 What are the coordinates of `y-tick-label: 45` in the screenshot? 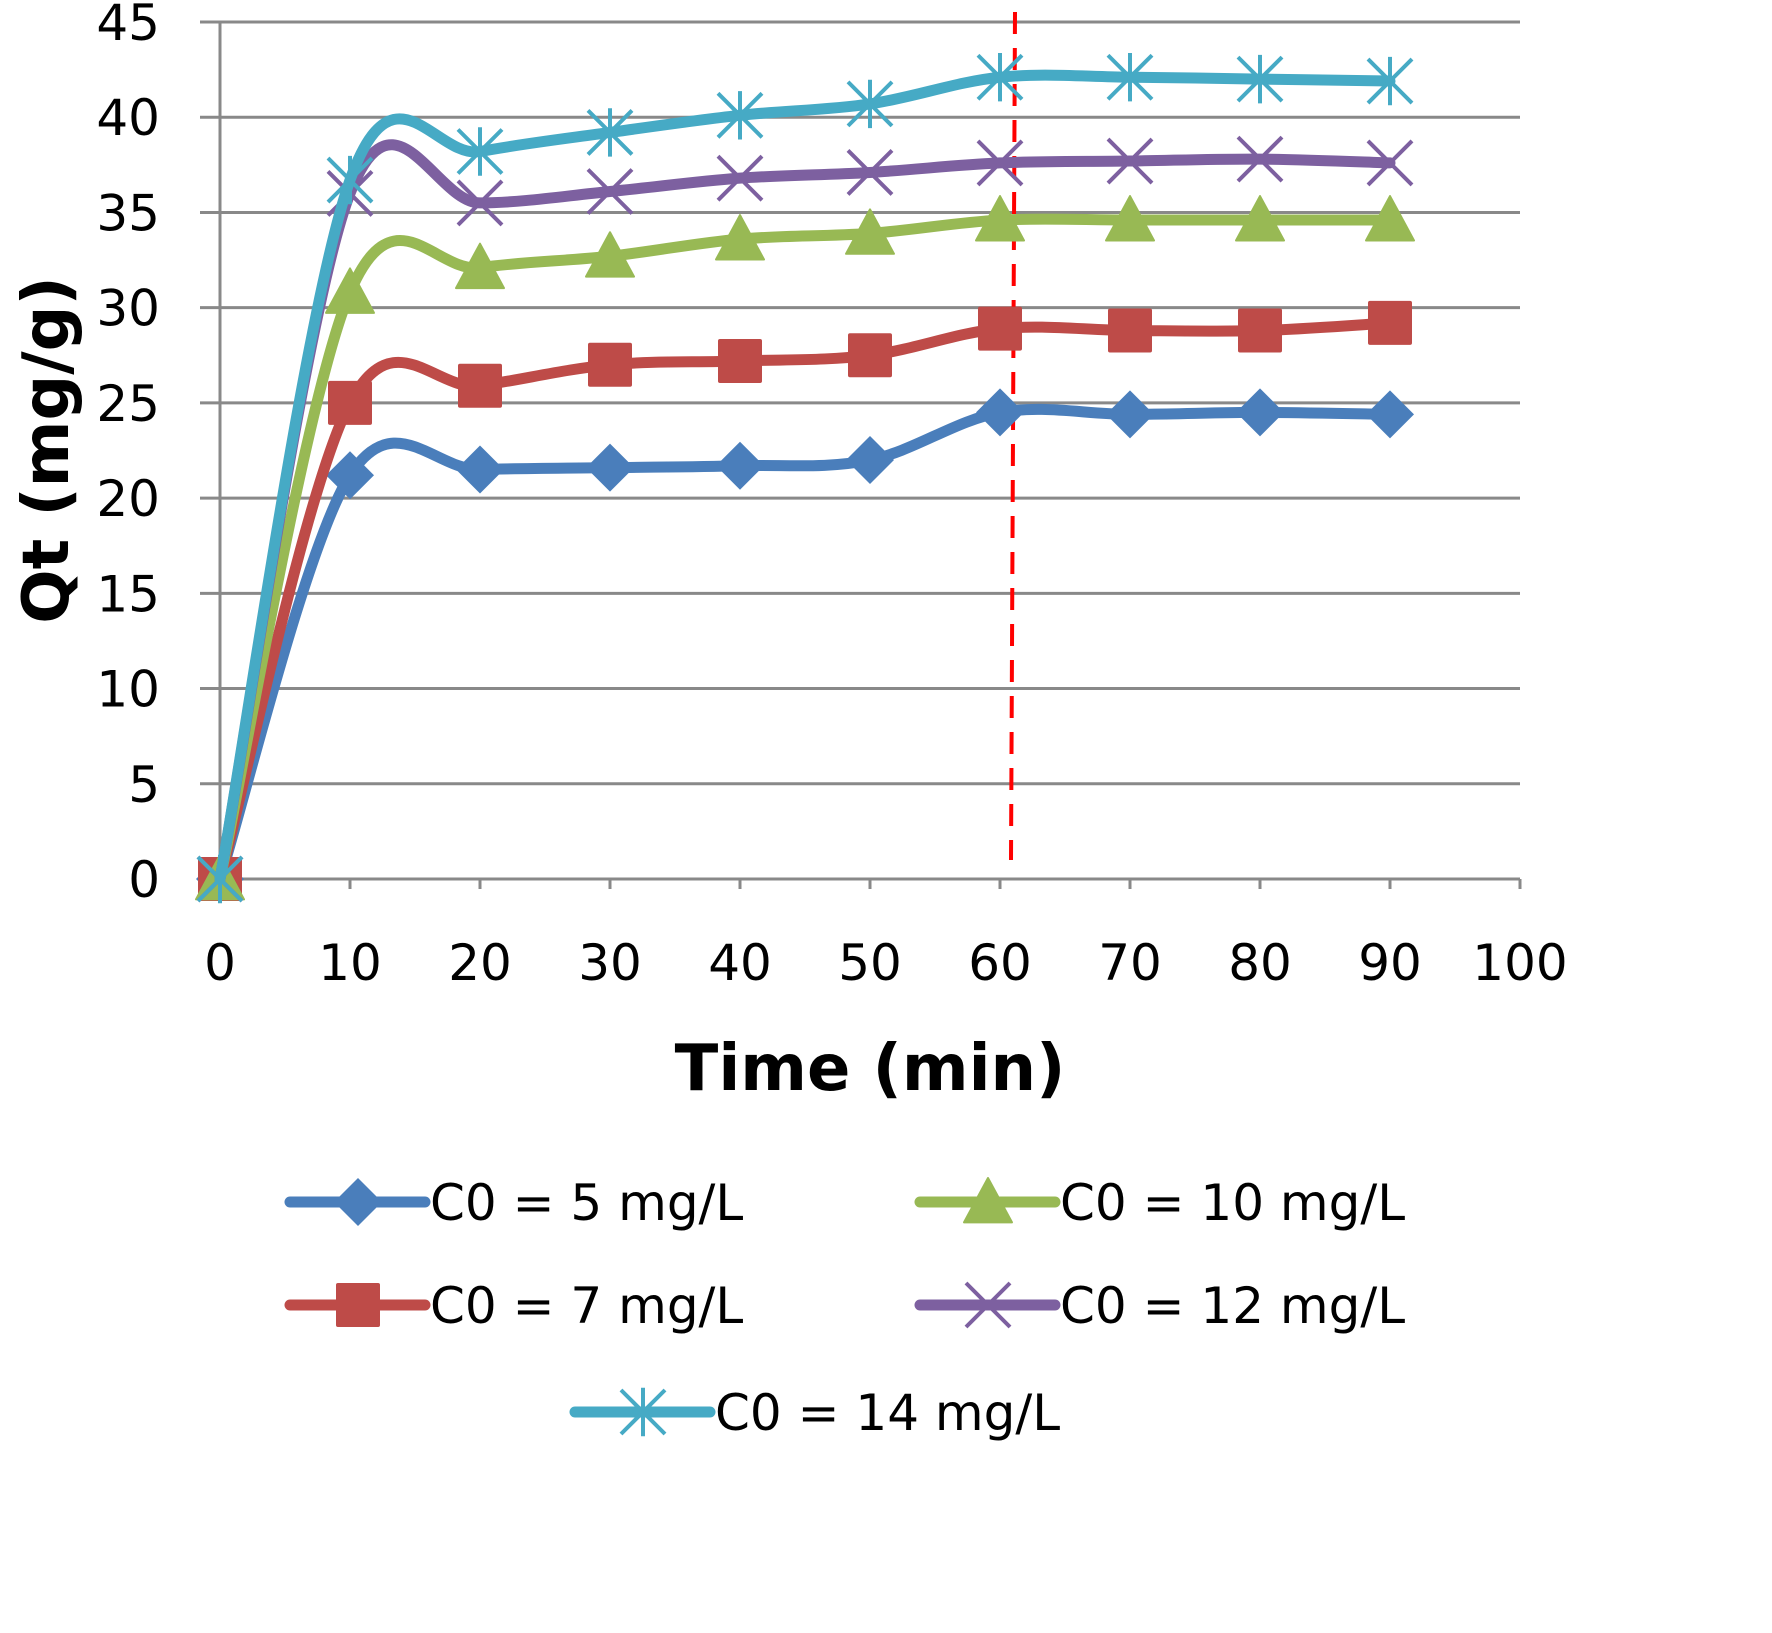 It's located at (128, 26).